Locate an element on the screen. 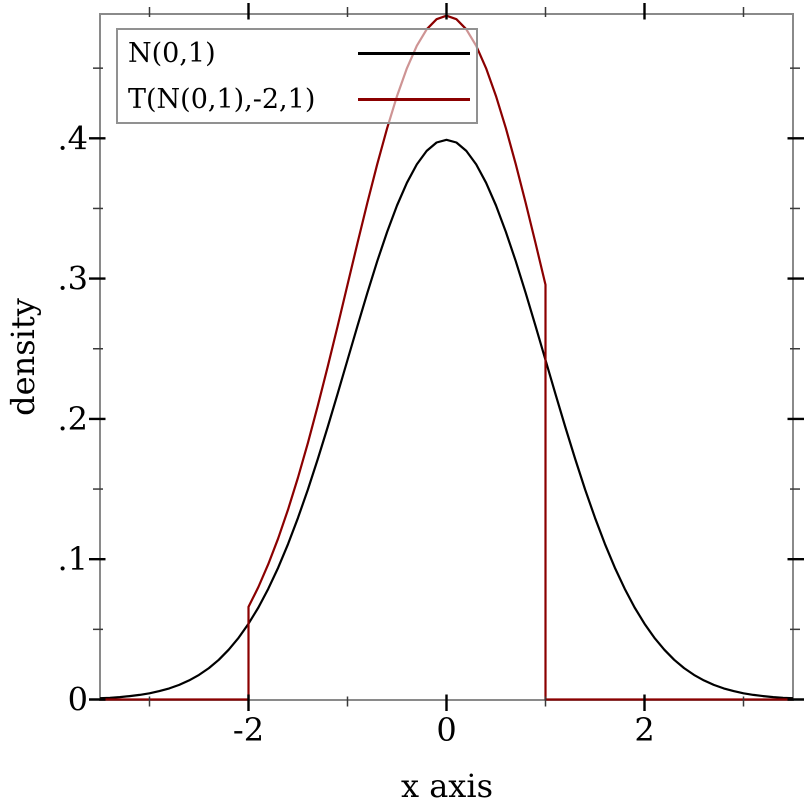 The height and width of the screenshot is (812, 812). x-axis-title: x axis is located at coordinates (447, 786).